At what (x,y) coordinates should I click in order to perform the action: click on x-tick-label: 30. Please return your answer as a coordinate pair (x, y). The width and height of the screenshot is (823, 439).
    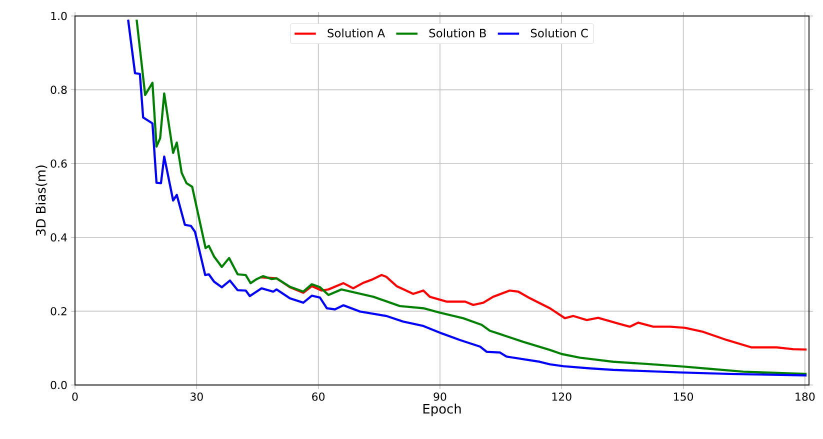
    Looking at the image, I should click on (196, 396).